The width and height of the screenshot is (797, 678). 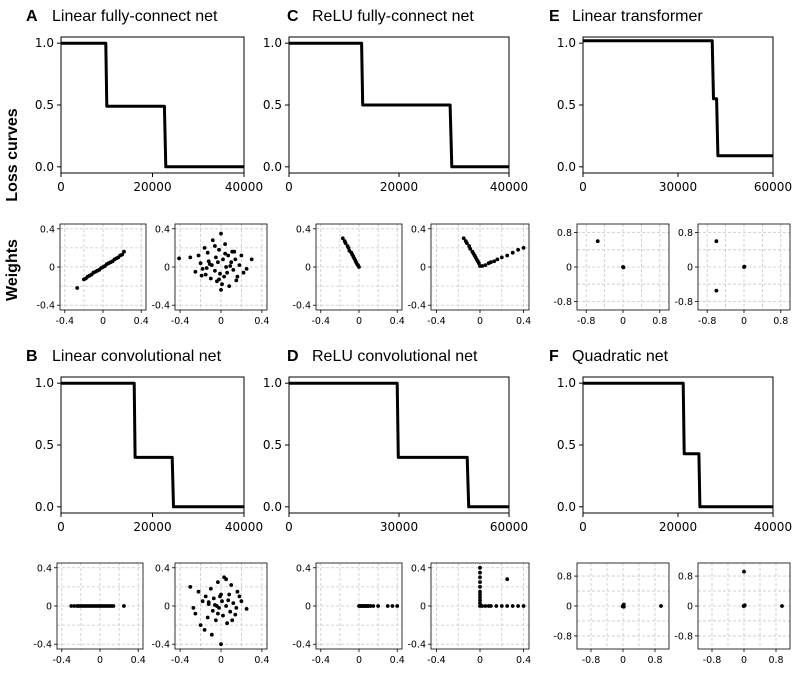 I want to click on x-tick-label: 40000, so click(x=244, y=187).